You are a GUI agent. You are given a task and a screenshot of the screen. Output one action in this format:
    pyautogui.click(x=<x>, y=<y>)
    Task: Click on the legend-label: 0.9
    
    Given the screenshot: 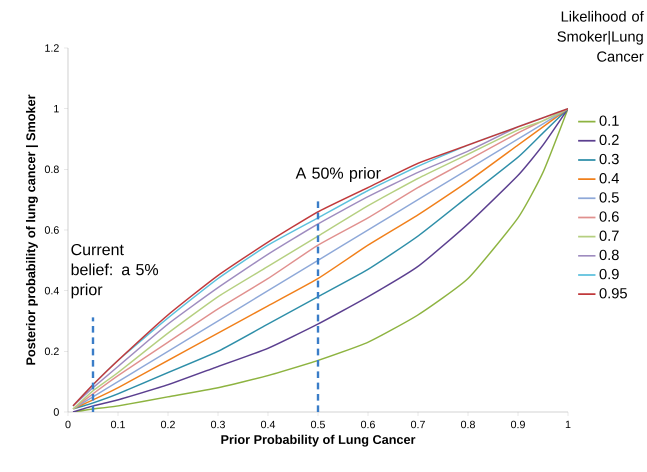 What is the action you would take?
    pyautogui.click(x=609, y=274)
    